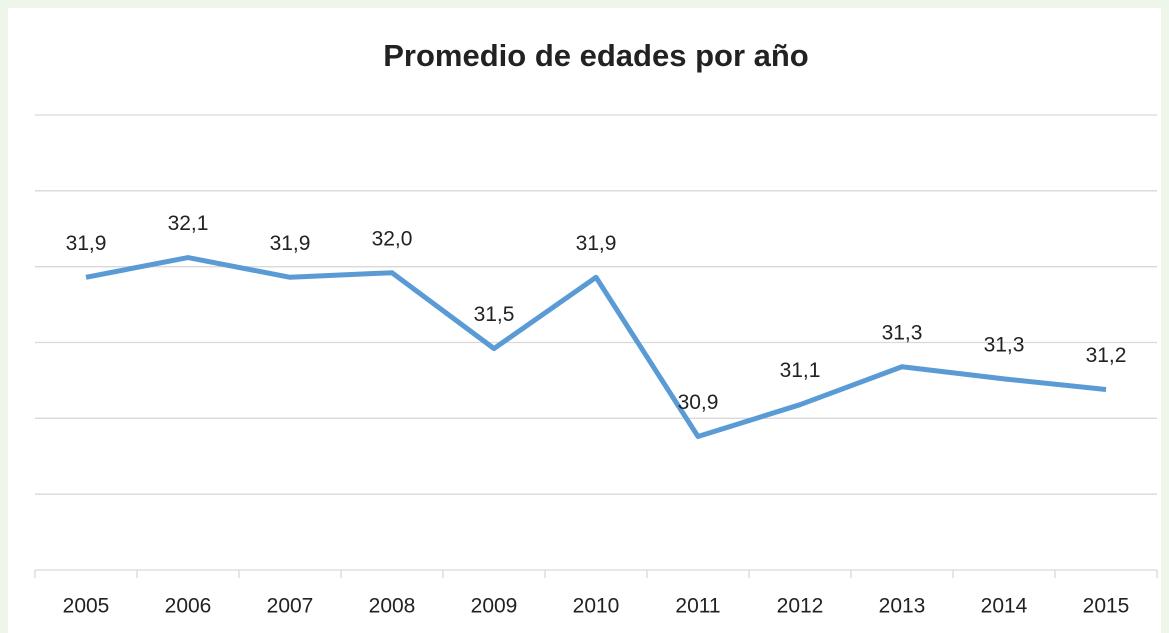  I want to click on x-tick-label: 2007, so click(290, 606).